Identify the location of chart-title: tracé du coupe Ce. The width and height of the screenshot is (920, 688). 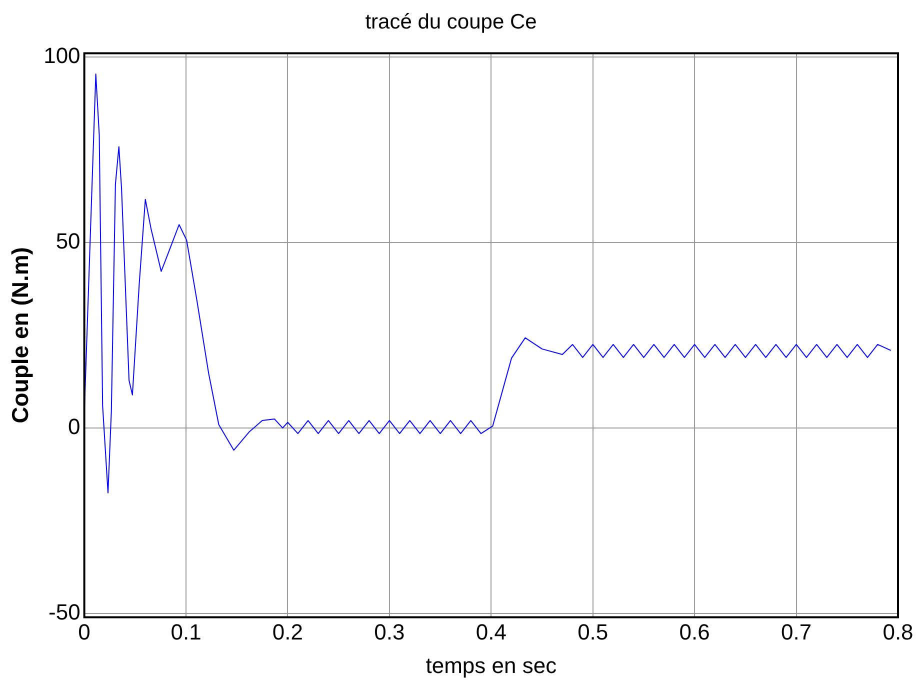
(451, 22).